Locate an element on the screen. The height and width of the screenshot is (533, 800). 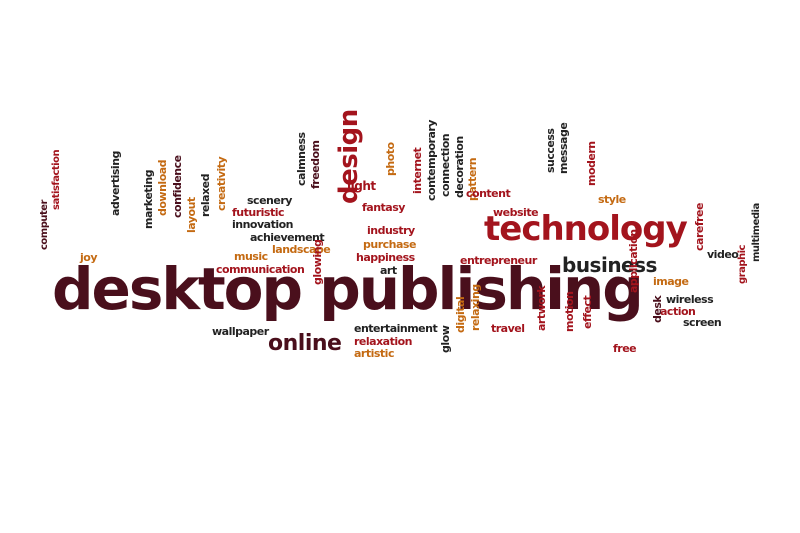
word-desktop-publishing: desktop publishing is located at coordinates (348, 289).